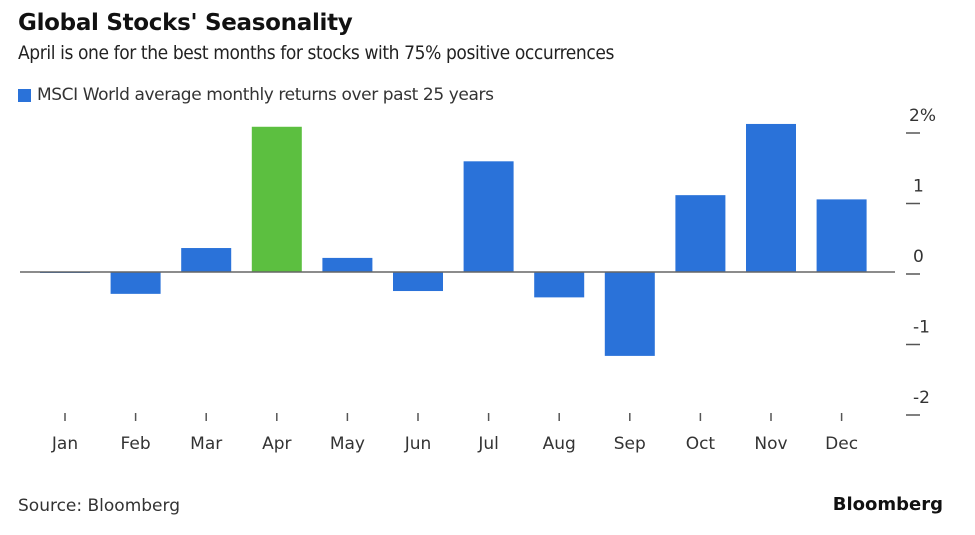 Image resolution: width=975 pixels, height=535 pixels. Describe the element at coordinates (276, 199) in the screenshot. I see `bar-apr` at that location.